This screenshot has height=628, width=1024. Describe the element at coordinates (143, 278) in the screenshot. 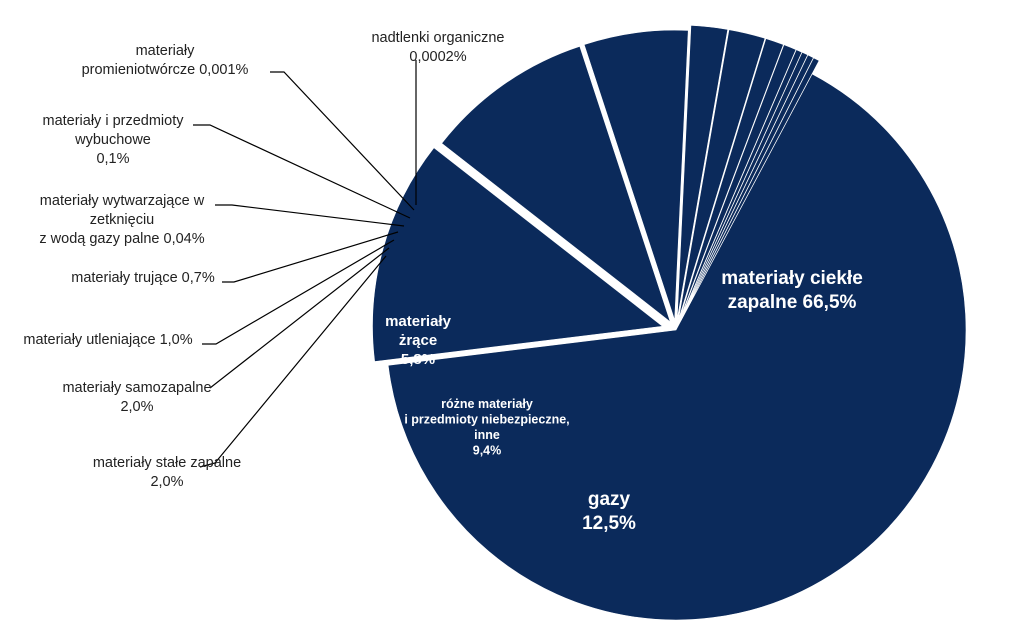

I see `slice-label-8: materiały trujące 0,7%` at that location.